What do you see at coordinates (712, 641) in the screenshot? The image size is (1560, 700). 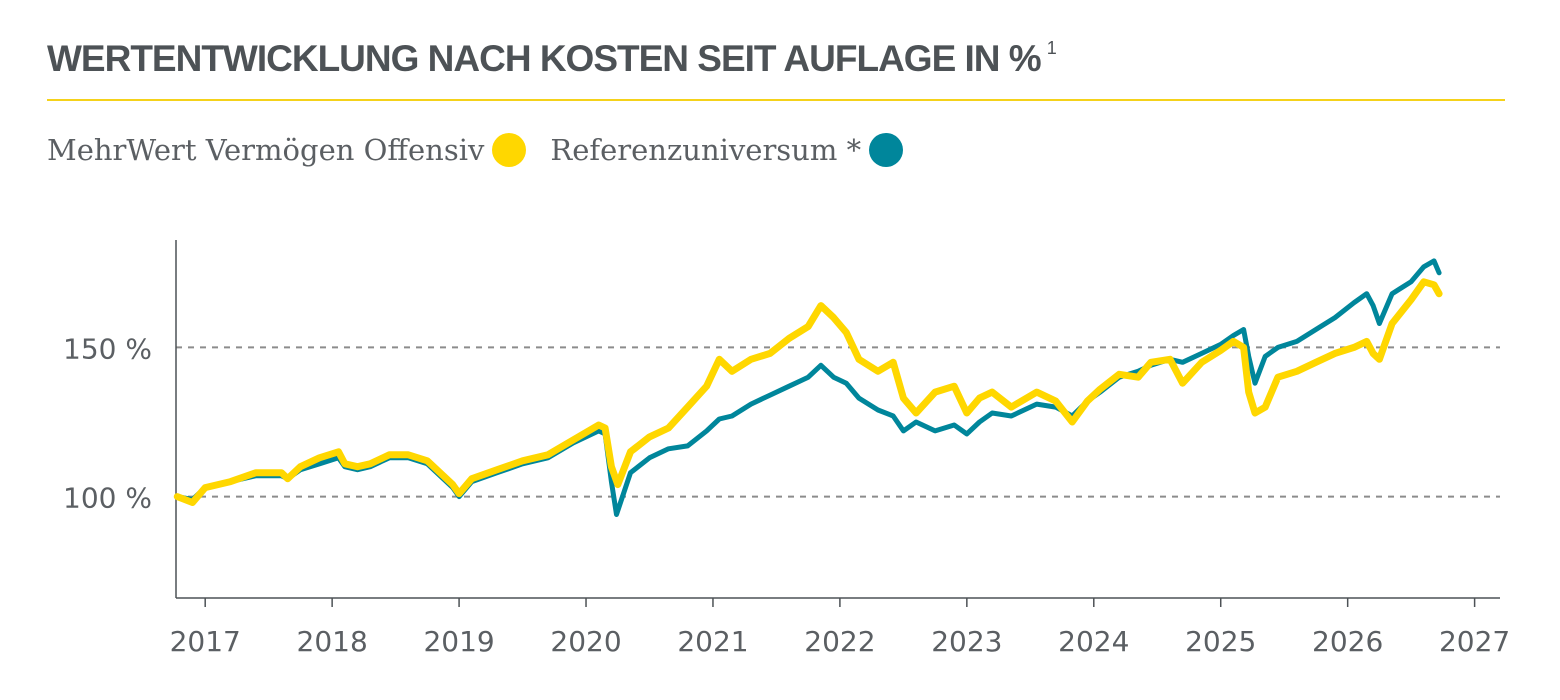 I see `x-tick-label-2021: 2021` at bounding box center [712, 641].